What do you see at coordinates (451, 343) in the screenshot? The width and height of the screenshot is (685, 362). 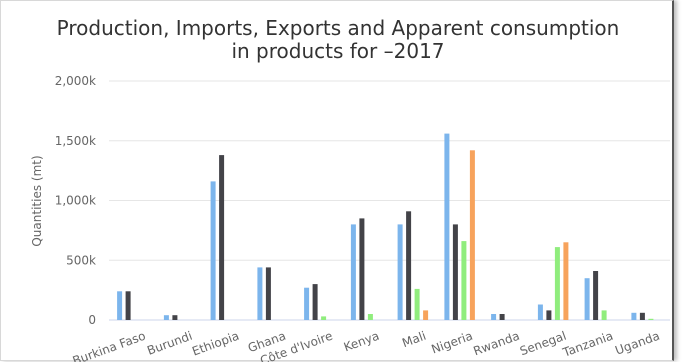 I see `x-tick-label: Nigeria` at bounding box center [451, 343].